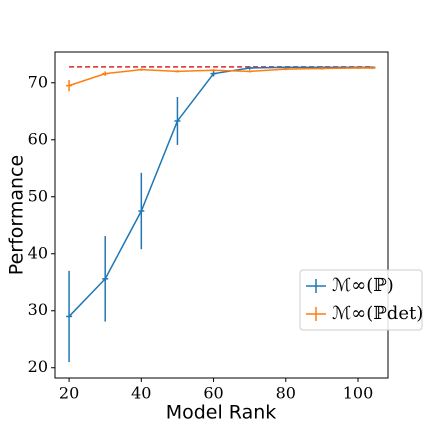 The width and height of the screenshot is (432, 432). I want to click on y-axis-label: Performance, so click(17, 215).